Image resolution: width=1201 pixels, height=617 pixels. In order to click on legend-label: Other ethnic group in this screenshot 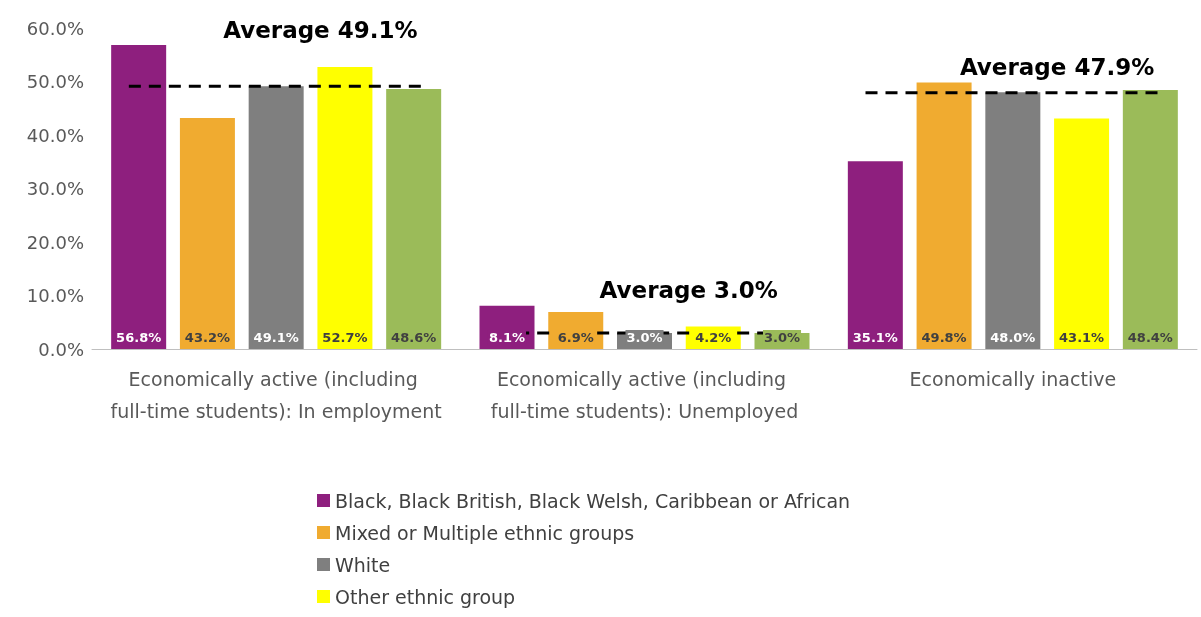, I will do `click(425, 596)`.